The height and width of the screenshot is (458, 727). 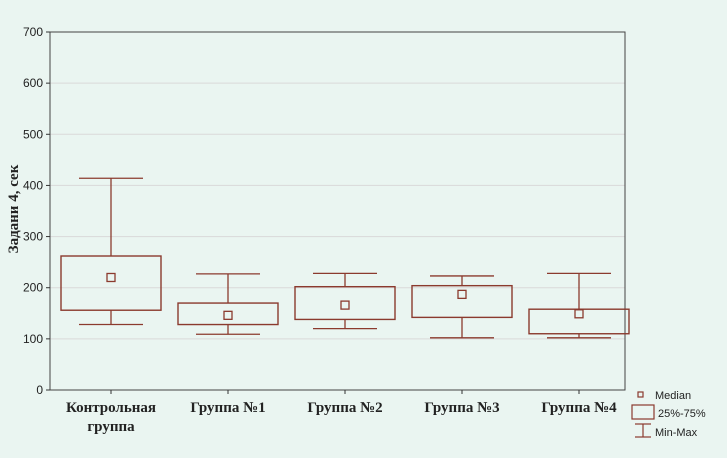 What do you see at coordinates (673, 396) in the screenshot?
I see `legend-median-label: Median` at bounding box center [673, 396].